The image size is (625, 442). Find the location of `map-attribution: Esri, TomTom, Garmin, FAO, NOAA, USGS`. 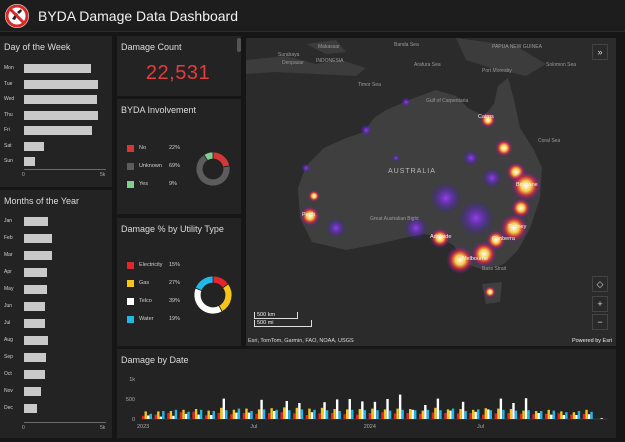

map-attribution: Esri, TomTom, Garmin, FAO, NOAA, USGS is located at coordinates (301, 341).